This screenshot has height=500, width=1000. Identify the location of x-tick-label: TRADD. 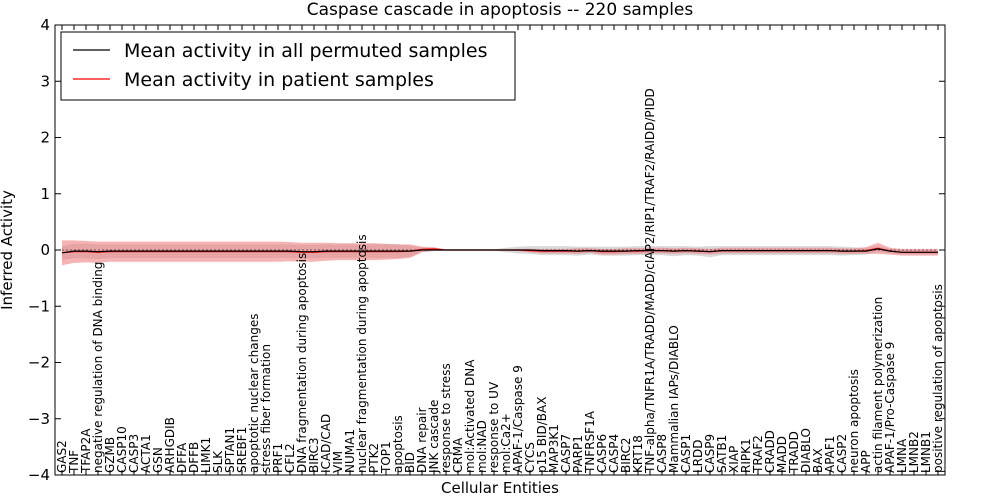
(794, 452).